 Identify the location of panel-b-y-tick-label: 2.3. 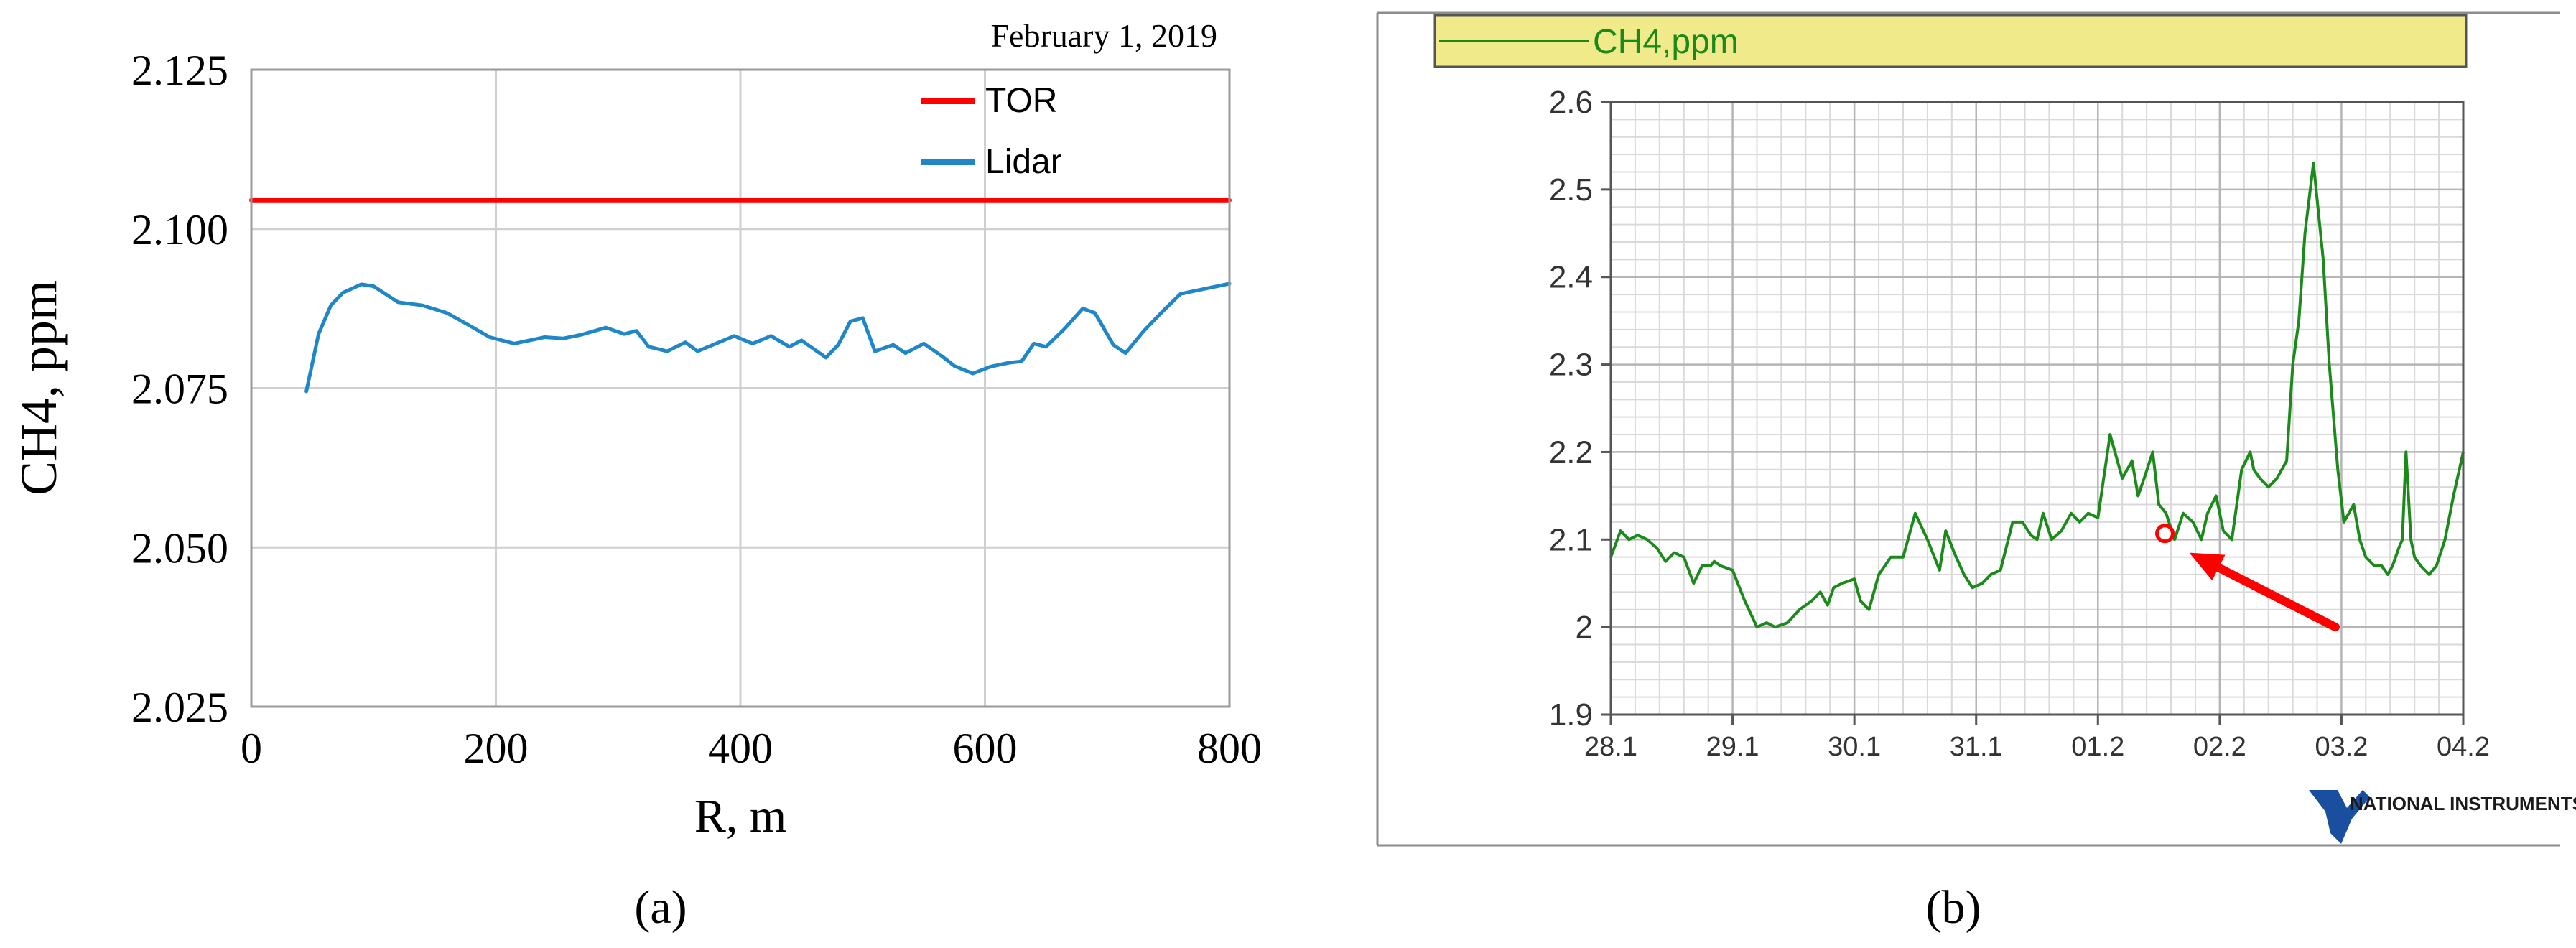
(1571, 365).